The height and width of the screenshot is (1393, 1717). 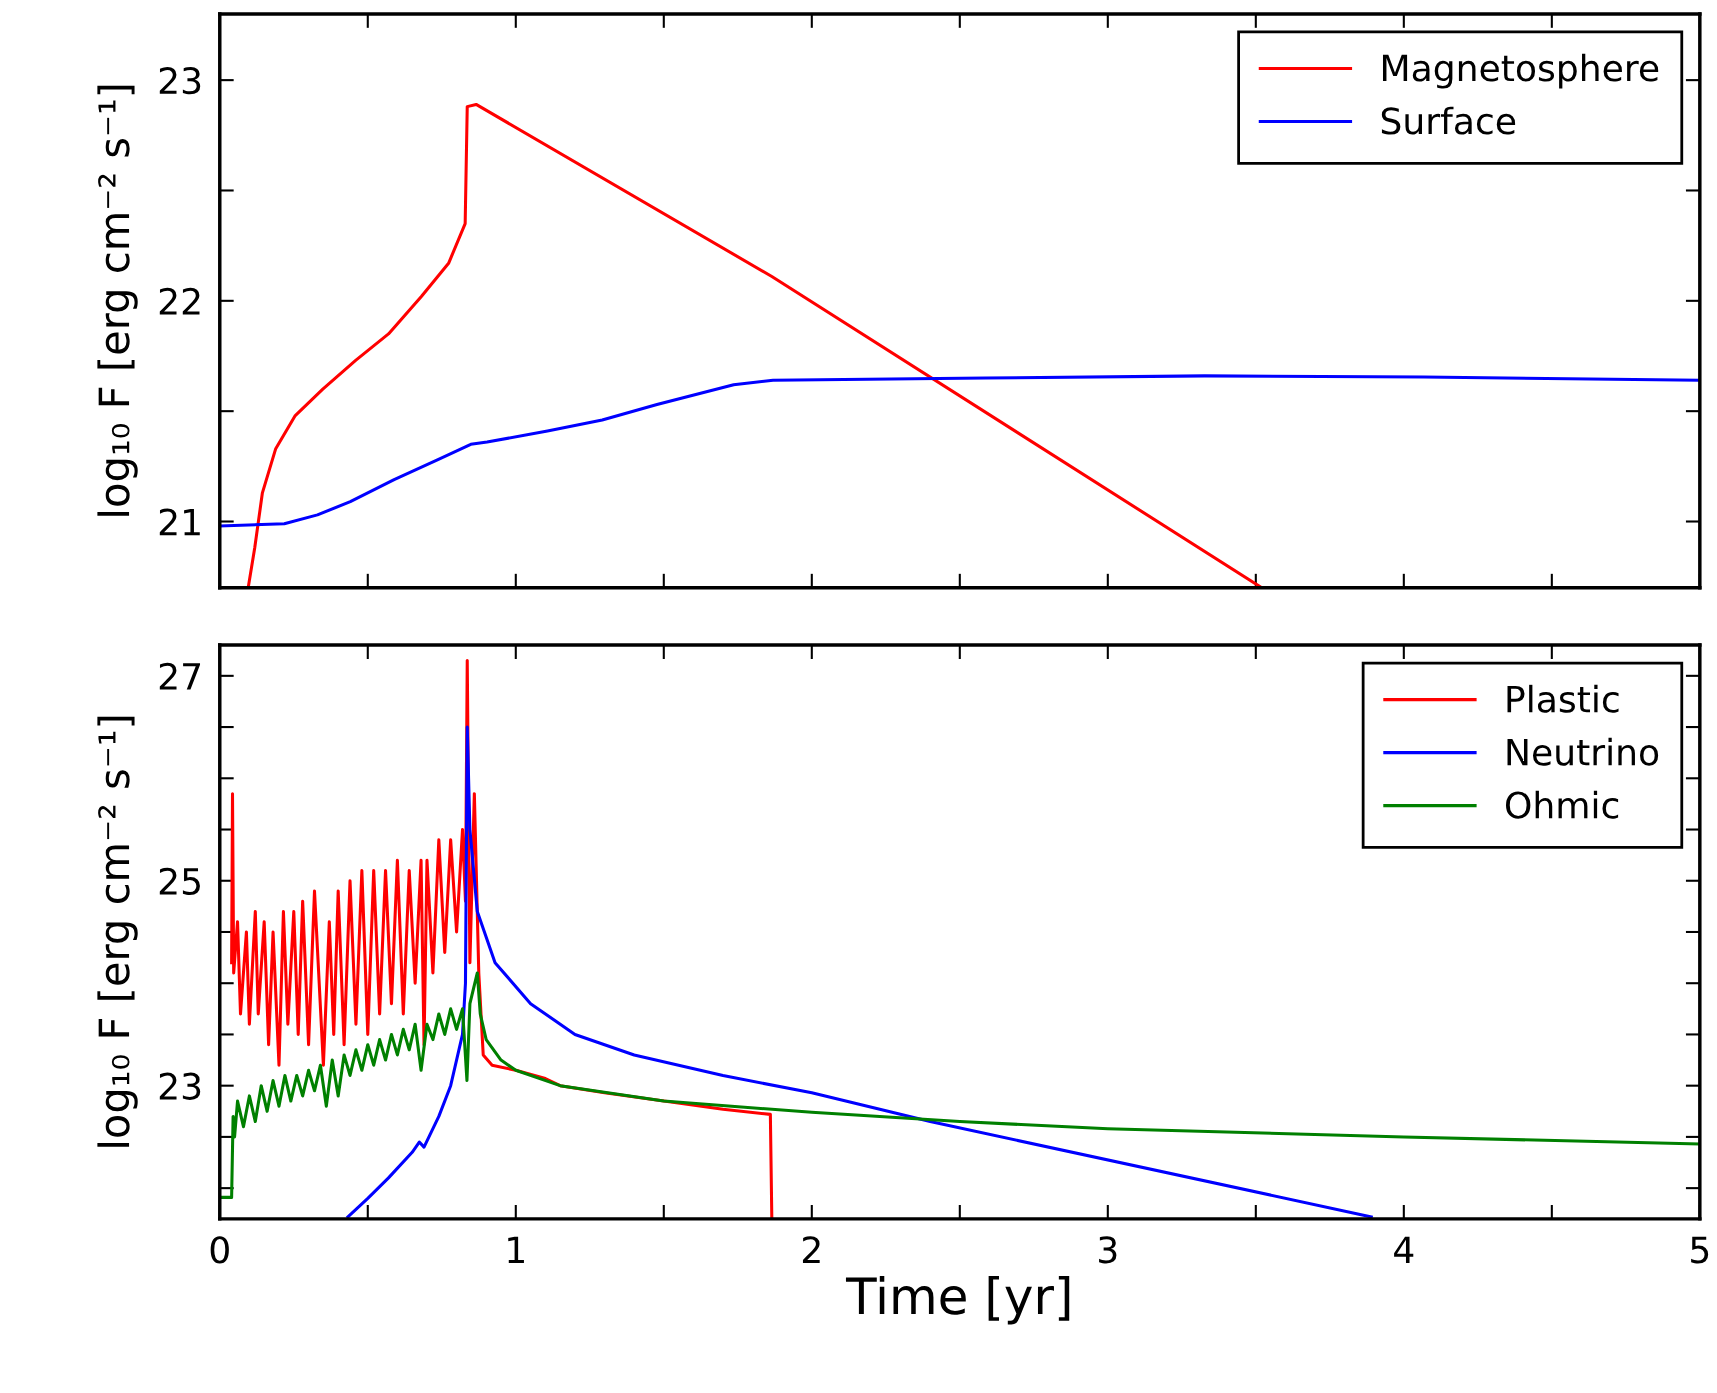 I want to click on x-tick-label: 4, so click(x=1404, y=1249).